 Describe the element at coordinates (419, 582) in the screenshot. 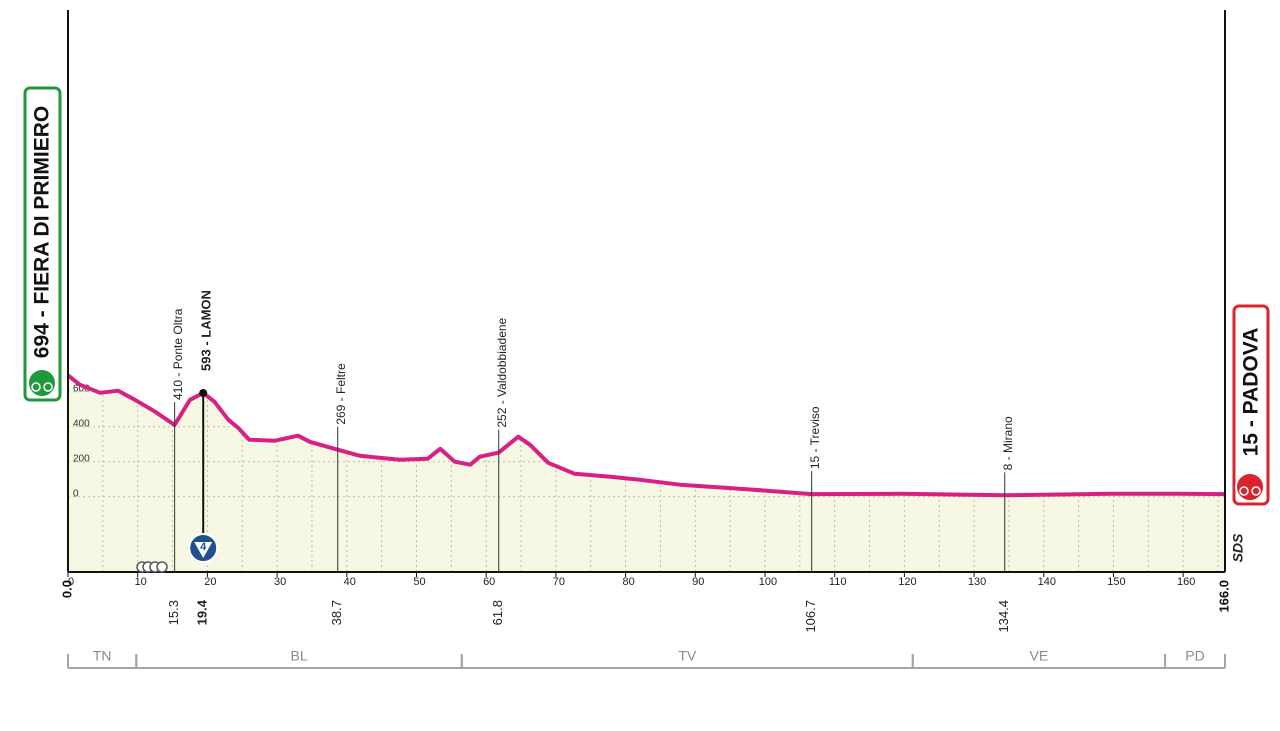

I see `x-tick-label: 50` at that location.